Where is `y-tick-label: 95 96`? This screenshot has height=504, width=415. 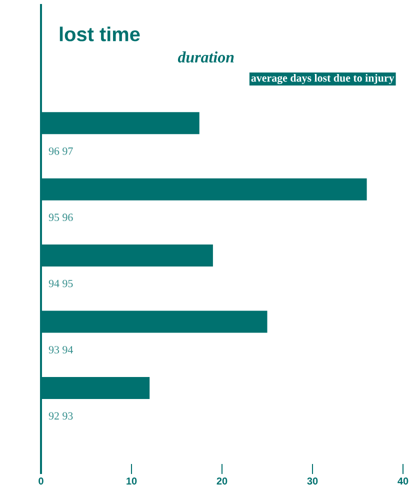 y-tick-label: 95 96 is located at coordinates (60, 218).